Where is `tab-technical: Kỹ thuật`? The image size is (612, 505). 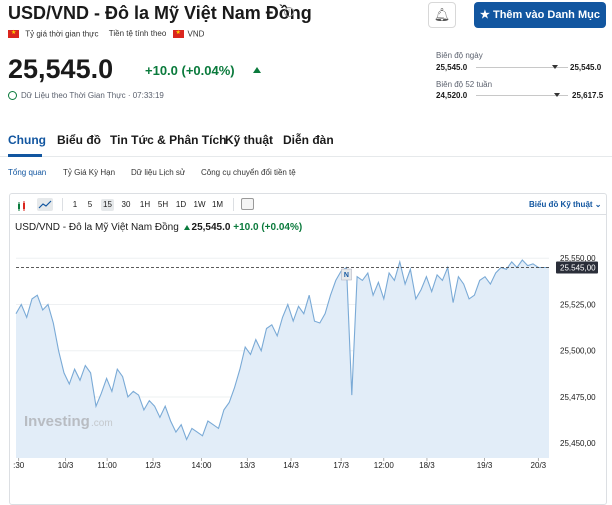
tab-technical: Kỹ thuật is located at coordinates (249, 140).